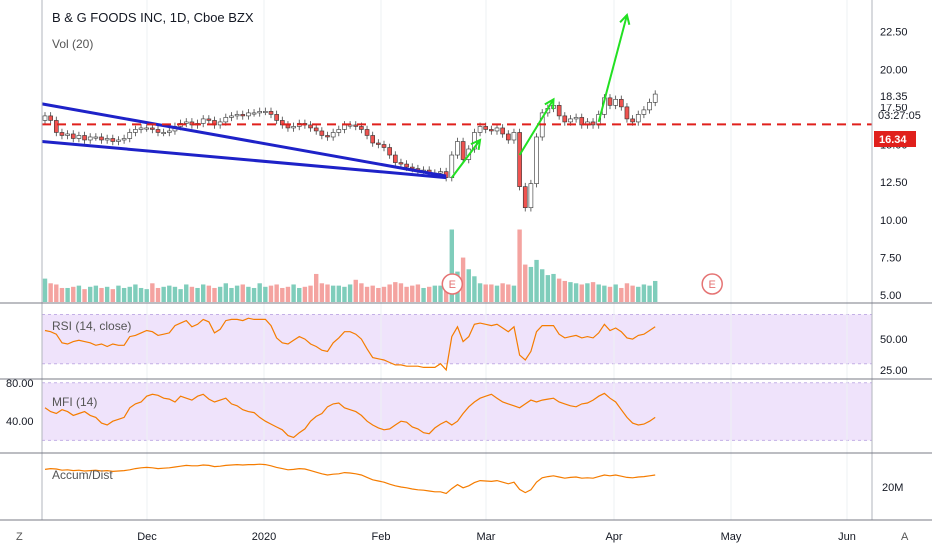  I want to click on earnings-marker-label: E, so click(452, 285).